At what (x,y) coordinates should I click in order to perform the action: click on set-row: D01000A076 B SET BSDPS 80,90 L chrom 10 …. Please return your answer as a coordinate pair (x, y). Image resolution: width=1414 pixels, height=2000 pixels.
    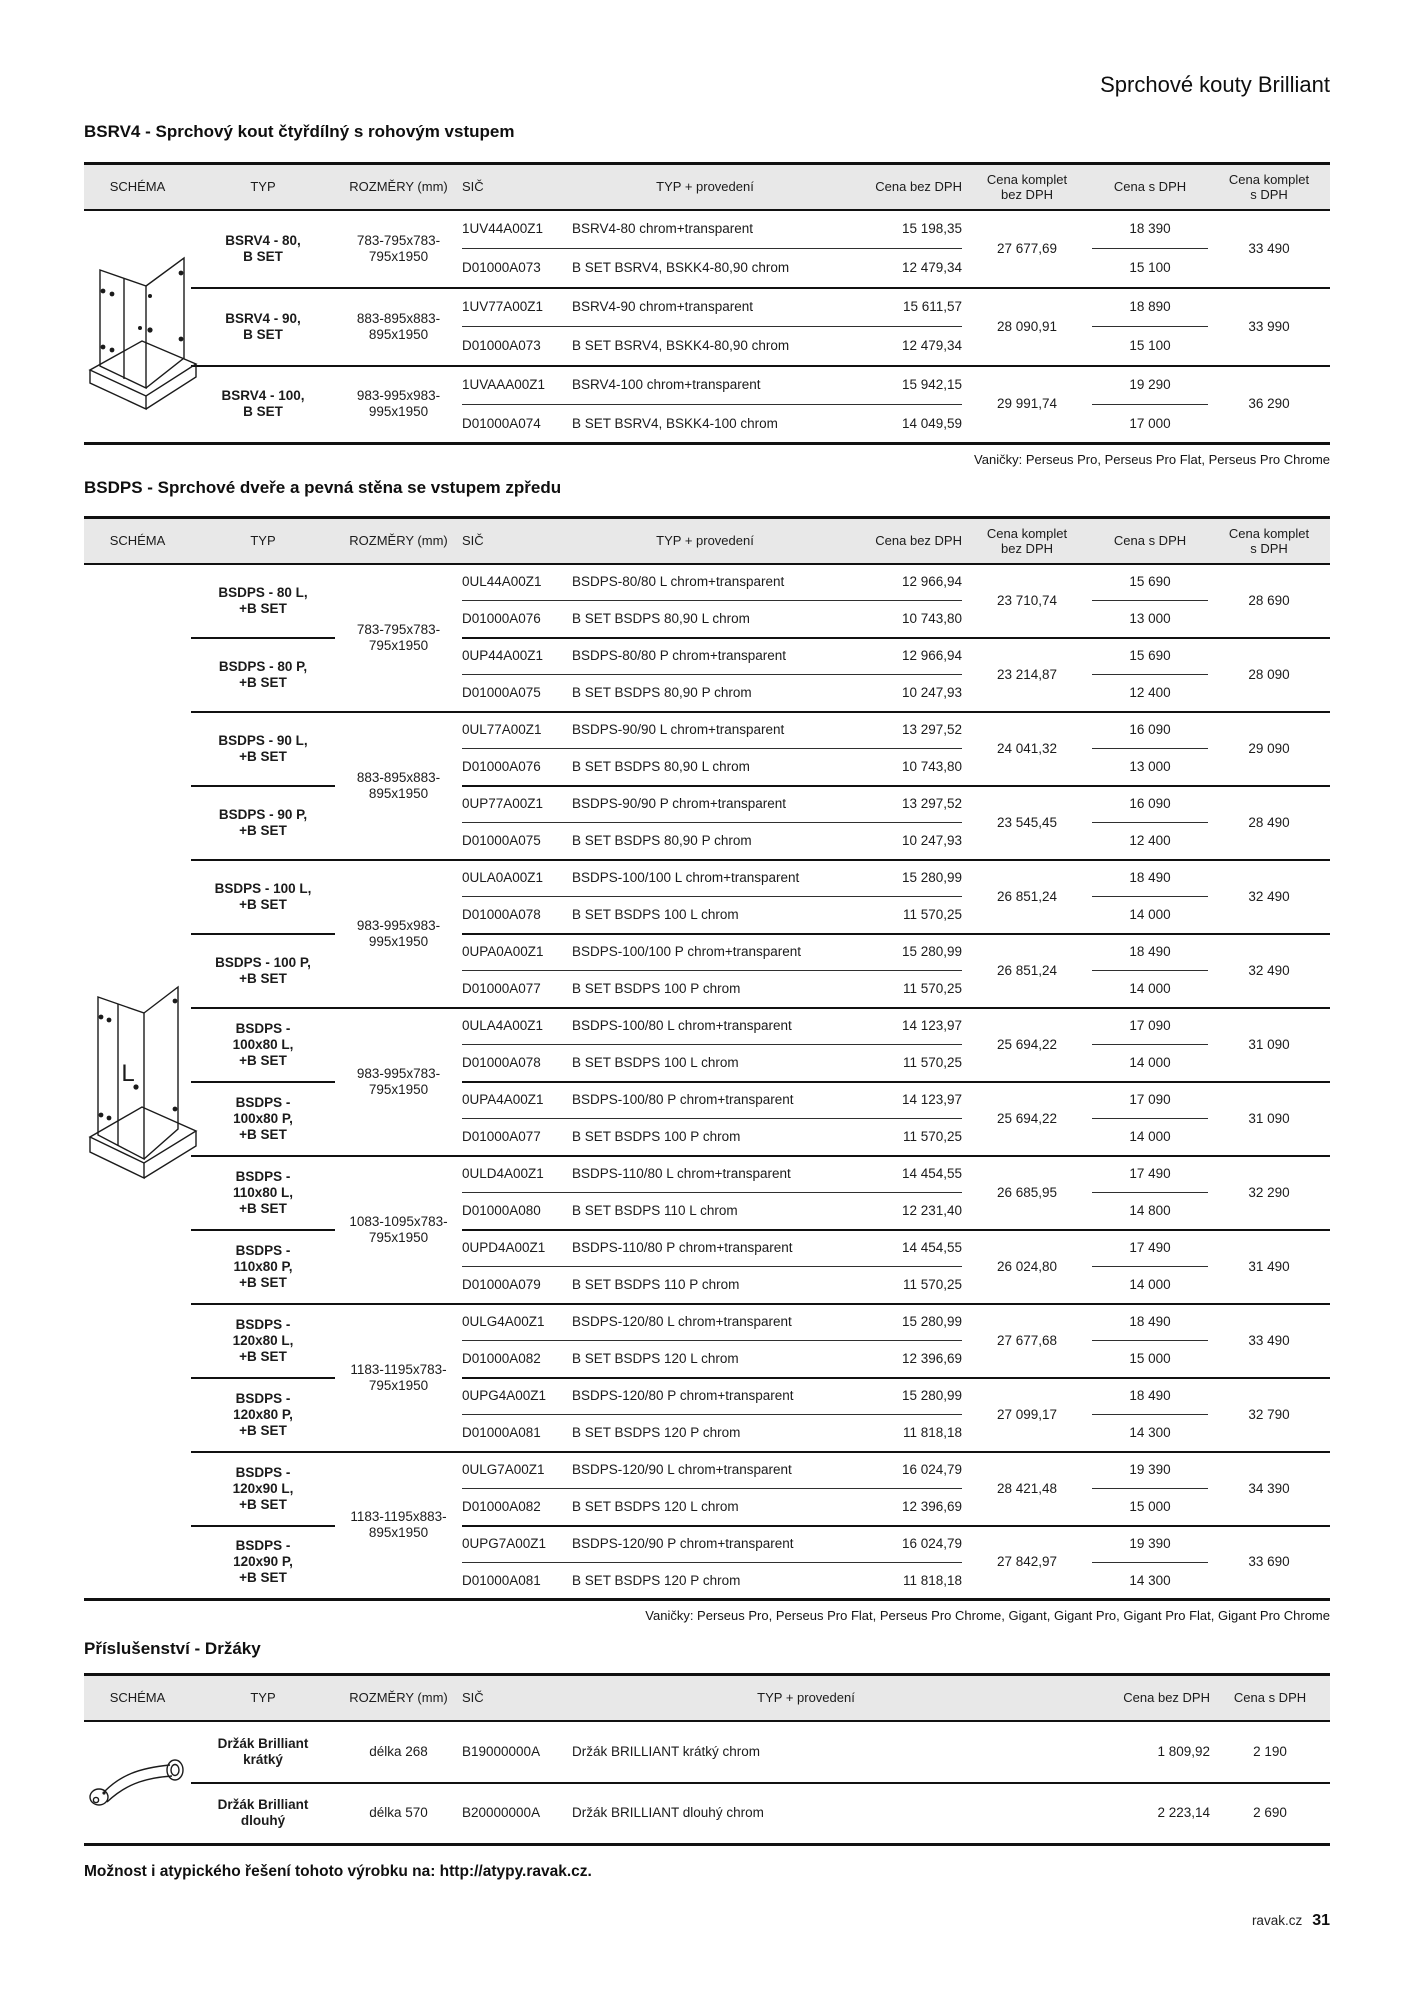
    Looking at the image, I should click on (707, 767).